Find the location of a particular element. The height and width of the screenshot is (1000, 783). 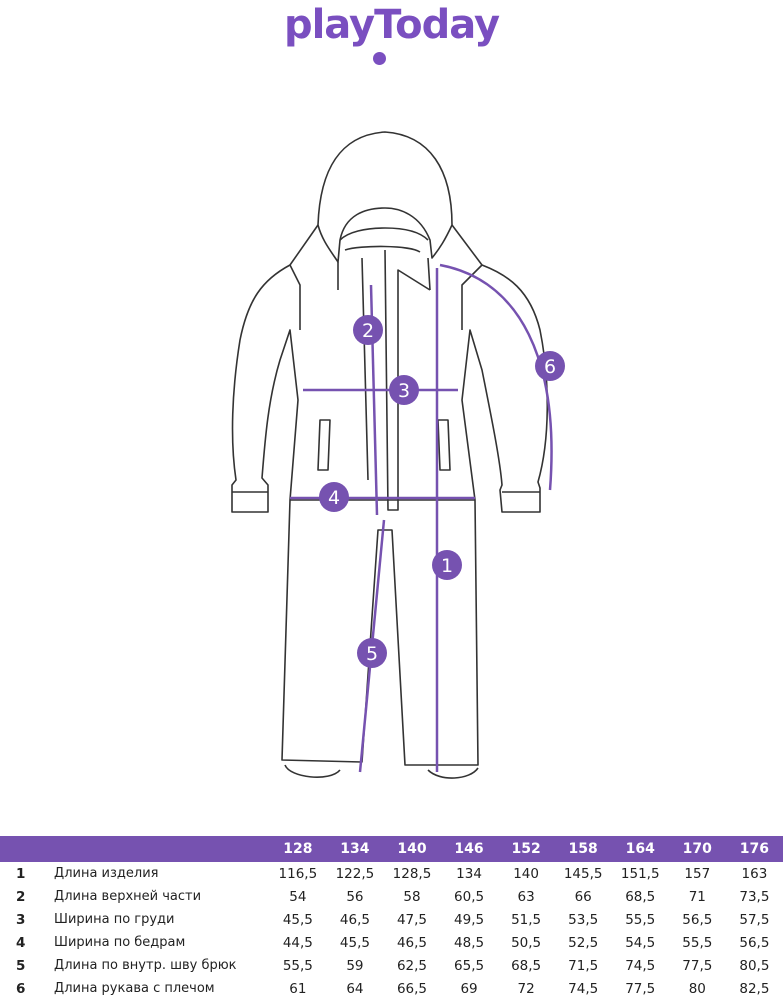

cell-value: 151,5 is located at coordinates (640, 873).